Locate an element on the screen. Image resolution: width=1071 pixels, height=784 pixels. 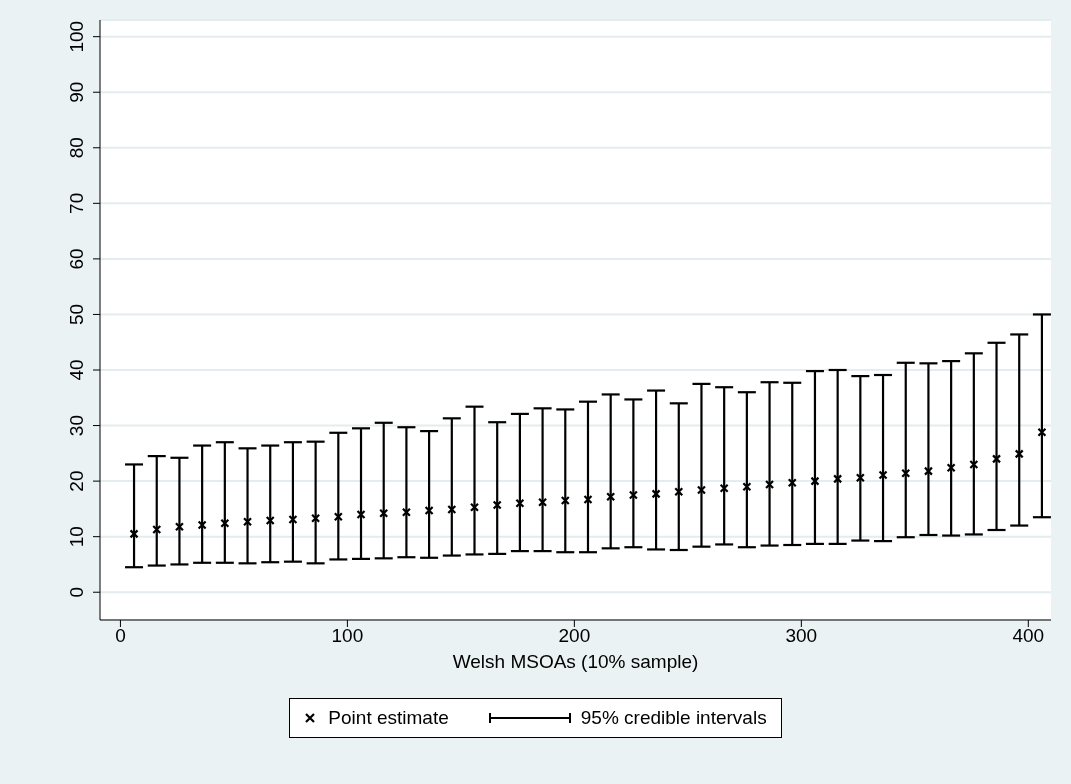
y-tick-label: 30 is located at coordinates (76, 425).